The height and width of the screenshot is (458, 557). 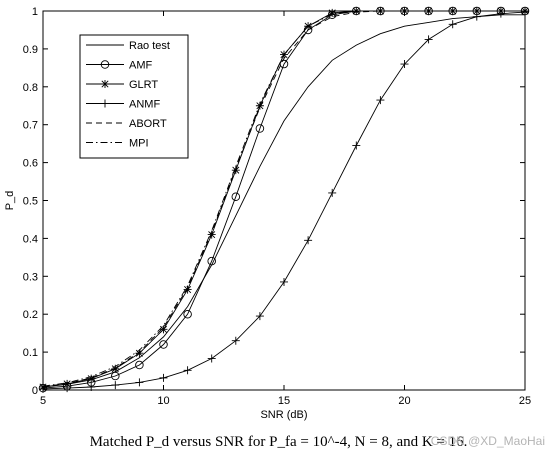 I want to click on legend-item: Rao test, so click(x=128, y=46).